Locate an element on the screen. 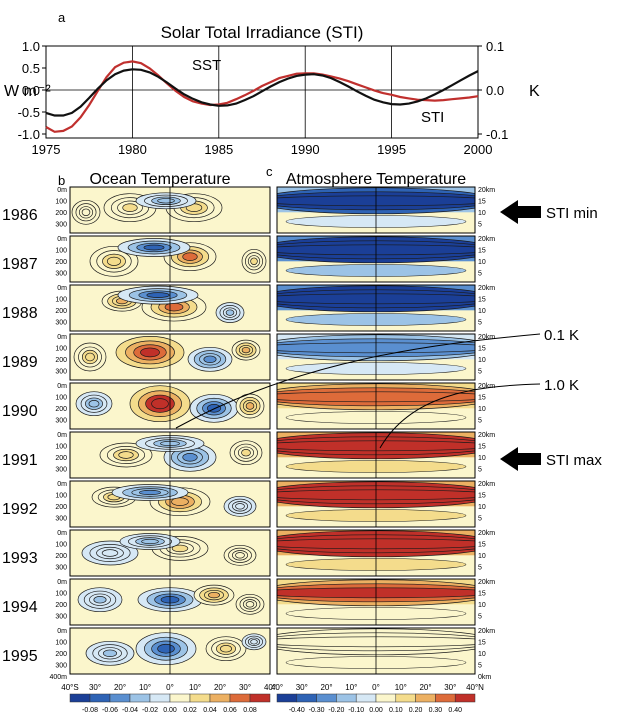  leader-line-1.0k is located at coordinates (460, 416).